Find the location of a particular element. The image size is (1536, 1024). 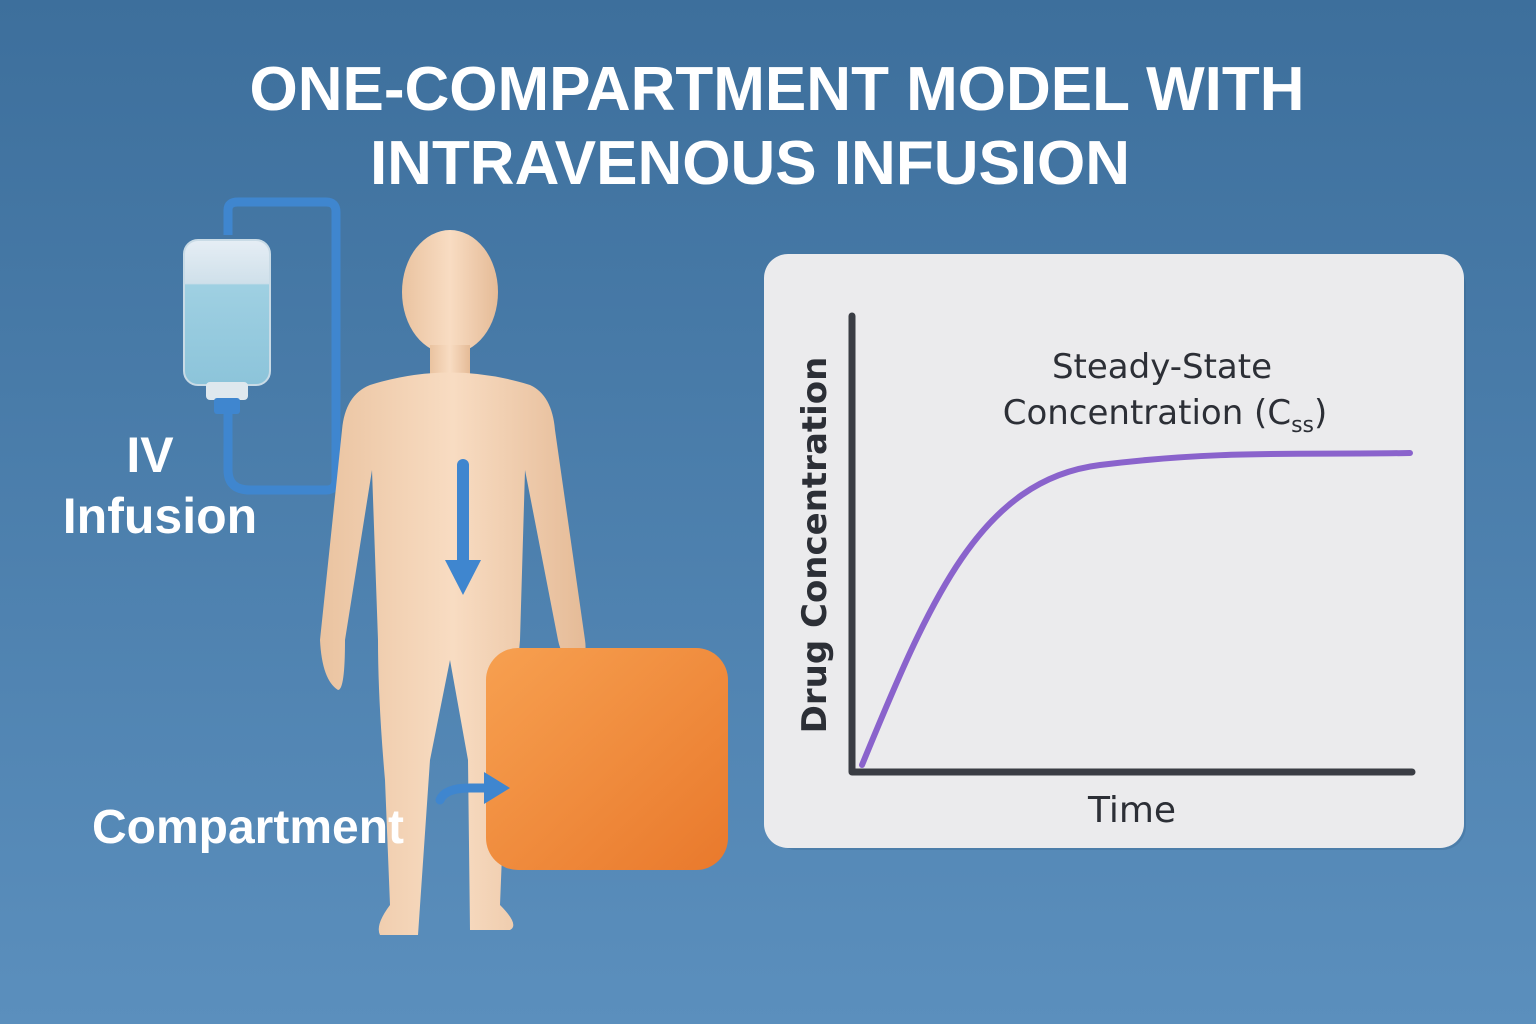

body is located at coordinates (453, 653).